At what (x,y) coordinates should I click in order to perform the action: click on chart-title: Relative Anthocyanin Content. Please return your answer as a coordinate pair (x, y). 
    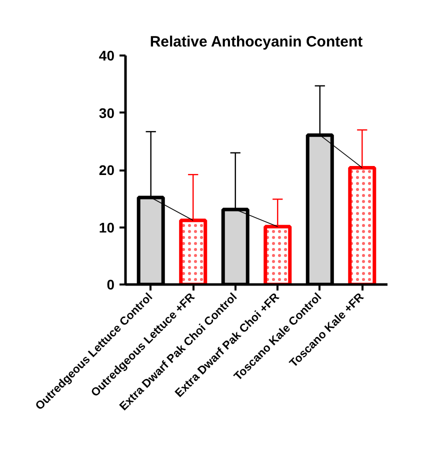
    Looking at the image, I should click on (256, 42).